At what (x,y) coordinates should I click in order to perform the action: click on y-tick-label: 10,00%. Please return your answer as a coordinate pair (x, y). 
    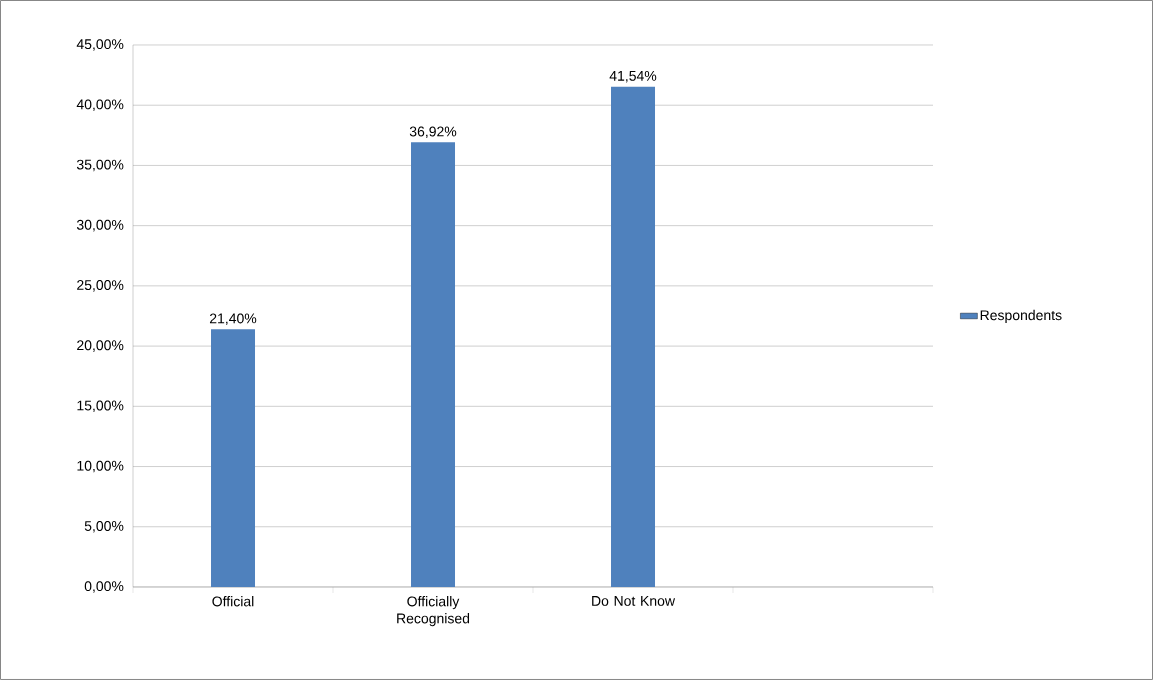
    Looking at the image, I should click on (100, 466).